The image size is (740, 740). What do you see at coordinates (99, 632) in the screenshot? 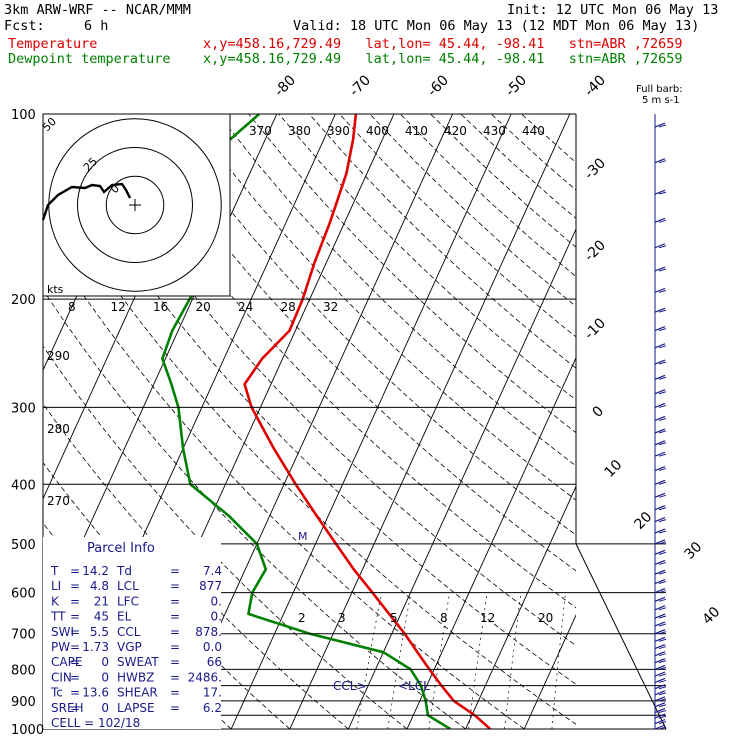
I see `parcel-param-value: 5.5` at bounding box center [99, 632].